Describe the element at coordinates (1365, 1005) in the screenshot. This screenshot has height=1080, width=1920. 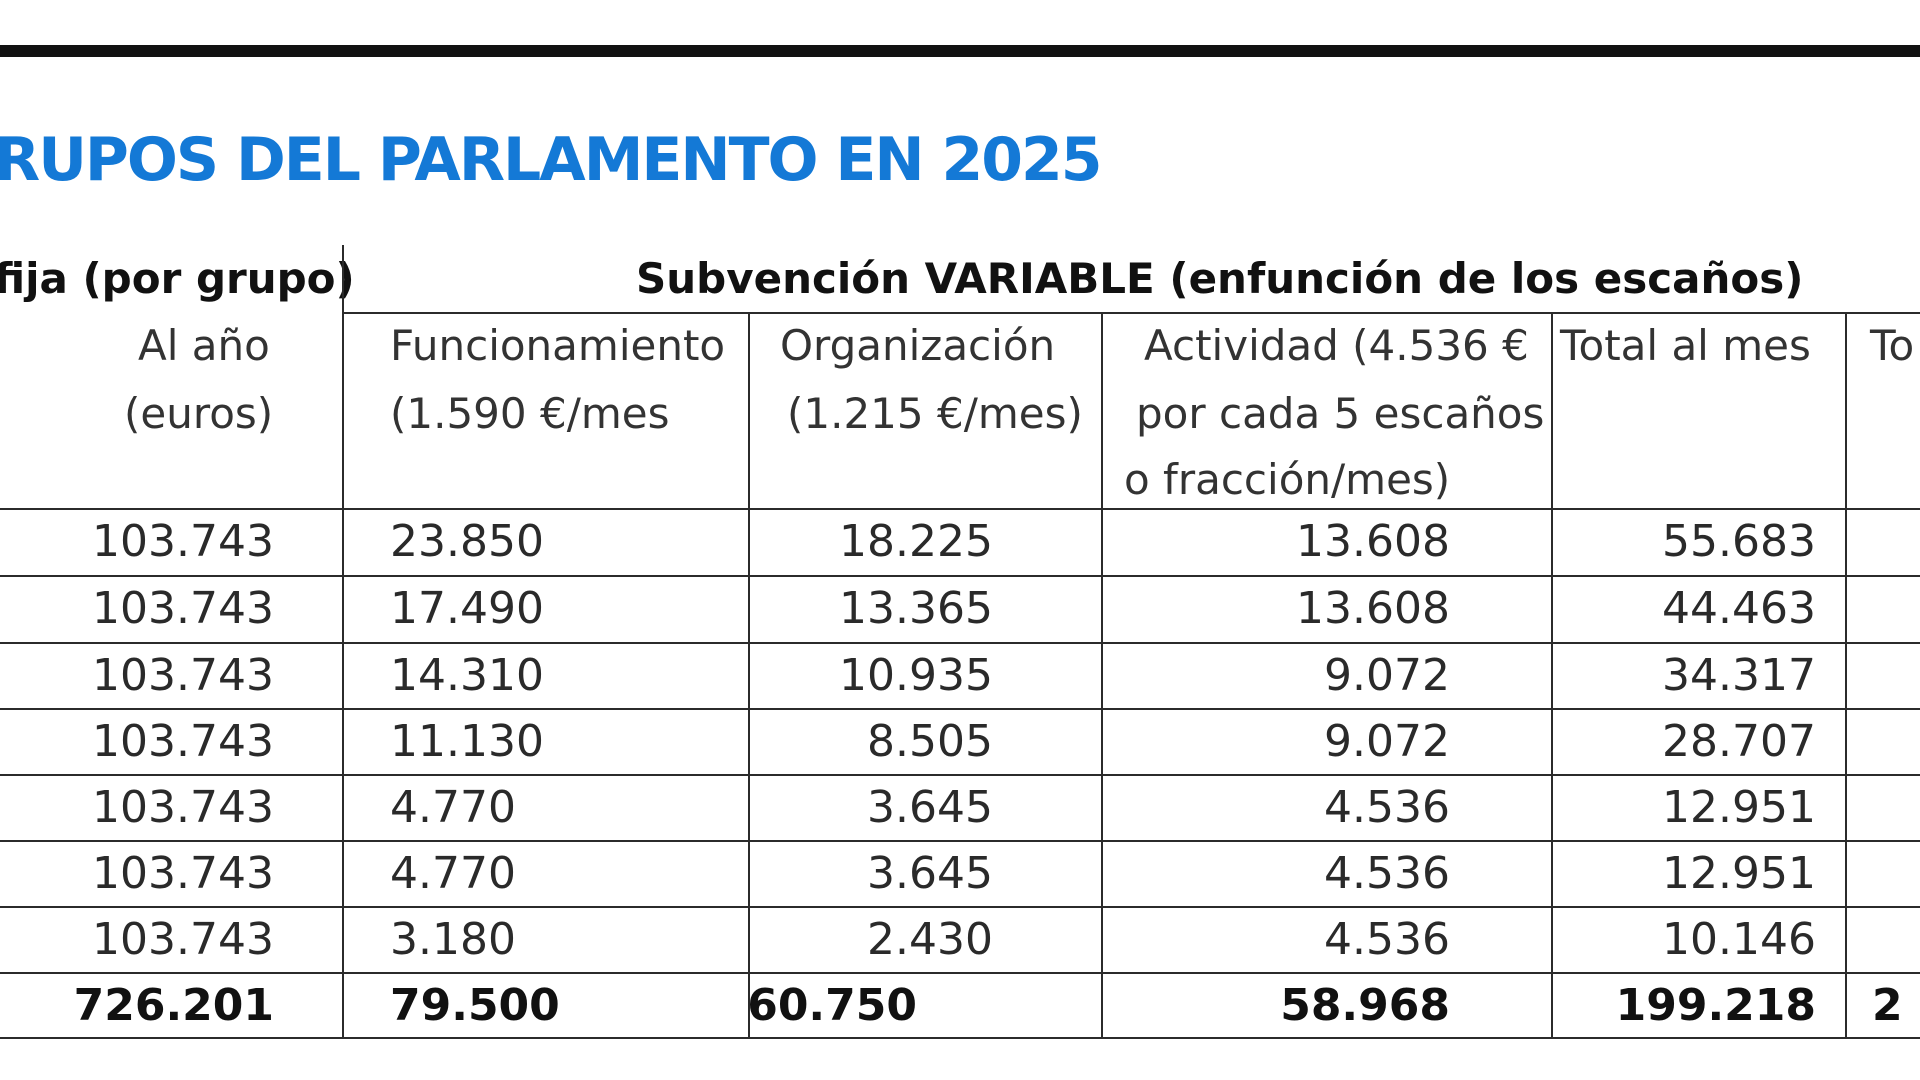
I see `totals-actividad: 58.968` at that location.